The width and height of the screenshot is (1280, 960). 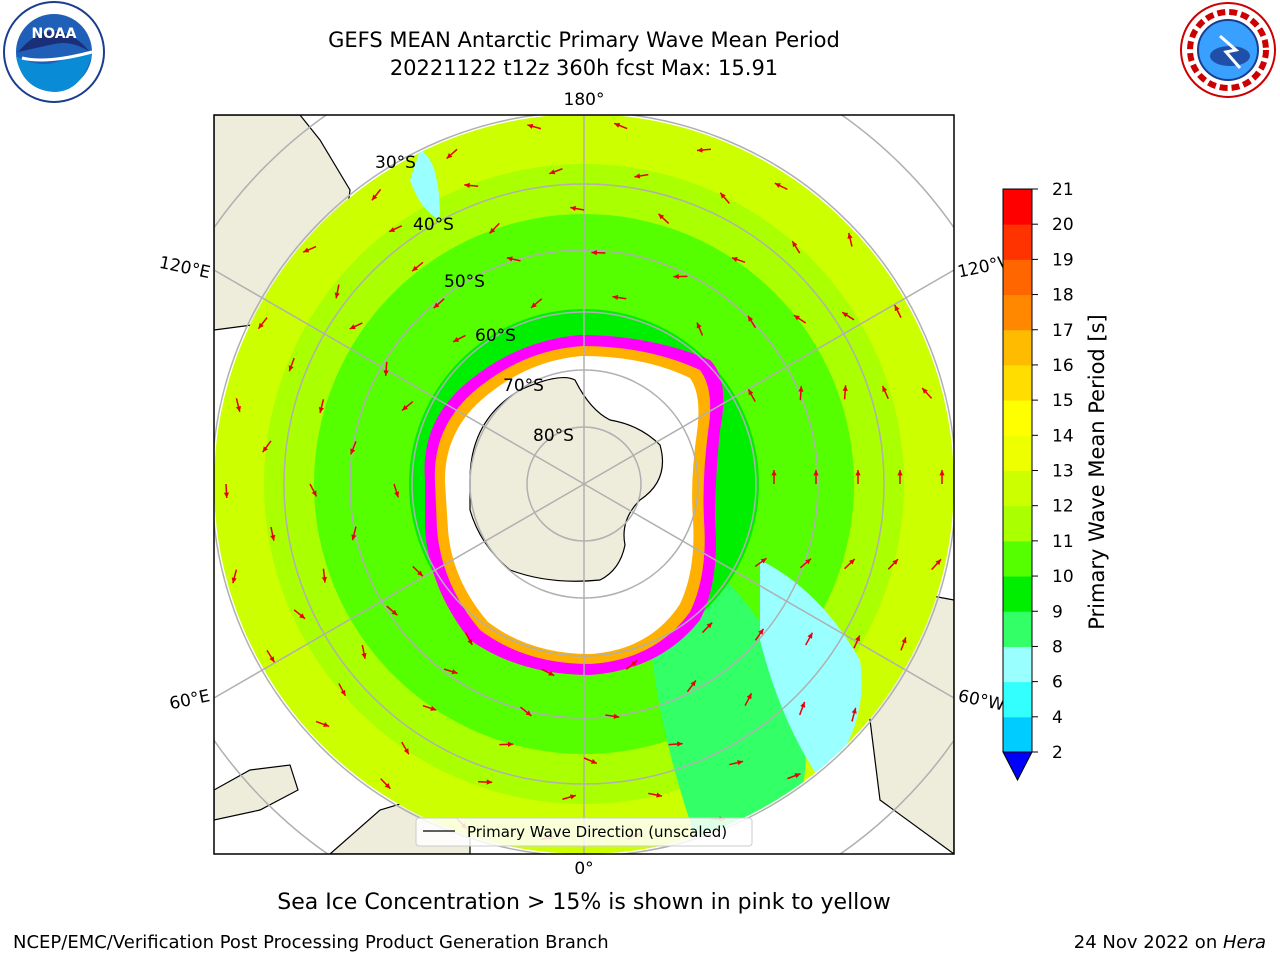 I want to click on colorbar-tick-label: 8, so click(x=1057, y=647).